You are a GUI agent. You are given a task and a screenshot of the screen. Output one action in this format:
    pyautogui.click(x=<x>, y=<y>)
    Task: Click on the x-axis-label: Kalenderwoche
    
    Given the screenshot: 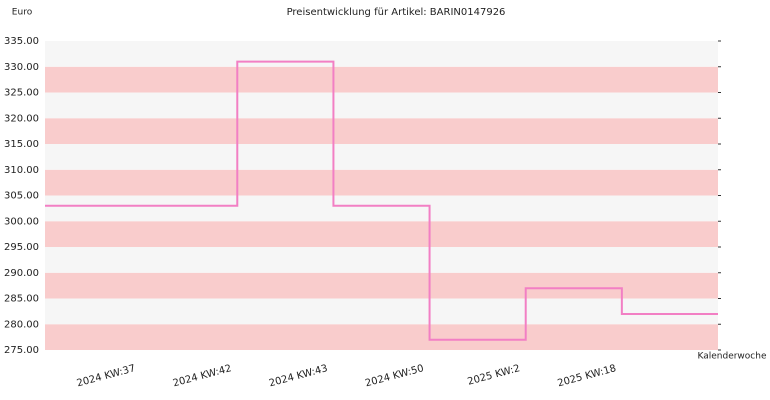 What is the action you would take?
    pyautogui.click(x=731, y=357)
    